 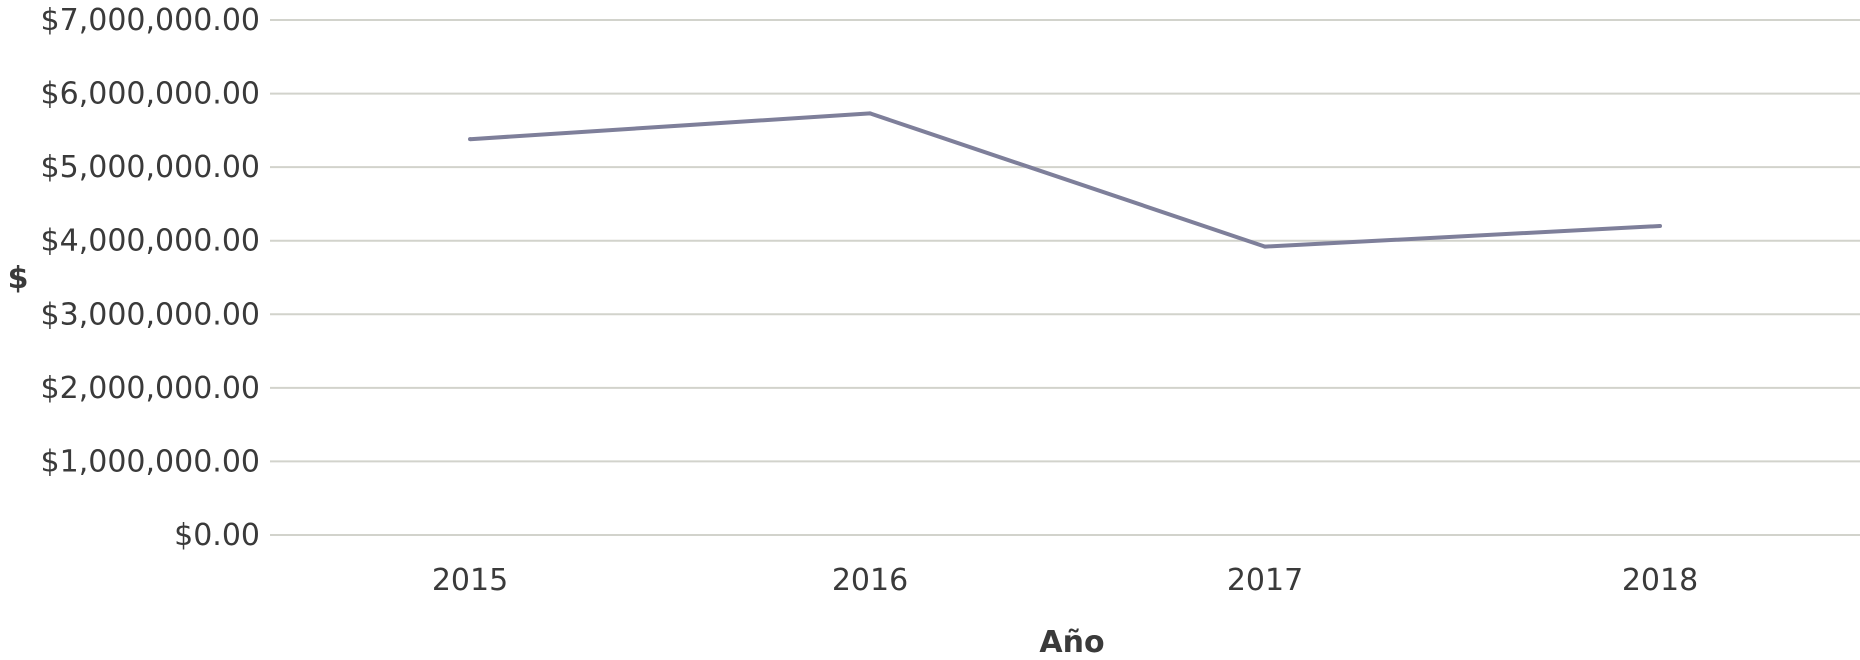 I want to click on y-tick-label: $5,000,000.00, so click(x=150, y=167).